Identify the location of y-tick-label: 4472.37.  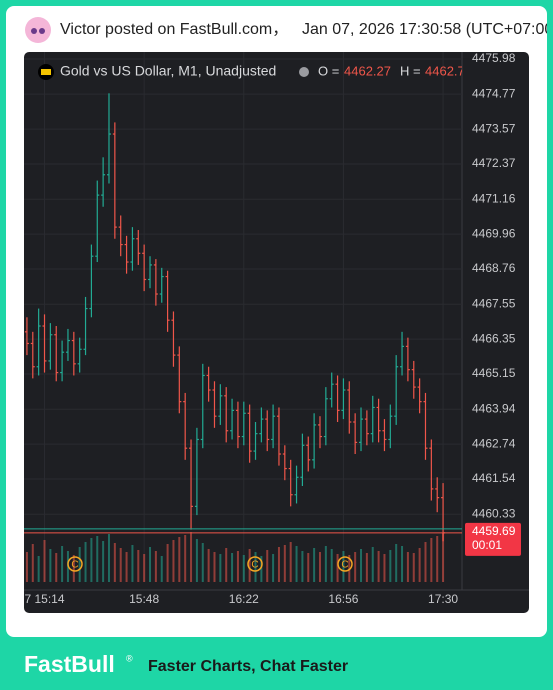
(494, 163).